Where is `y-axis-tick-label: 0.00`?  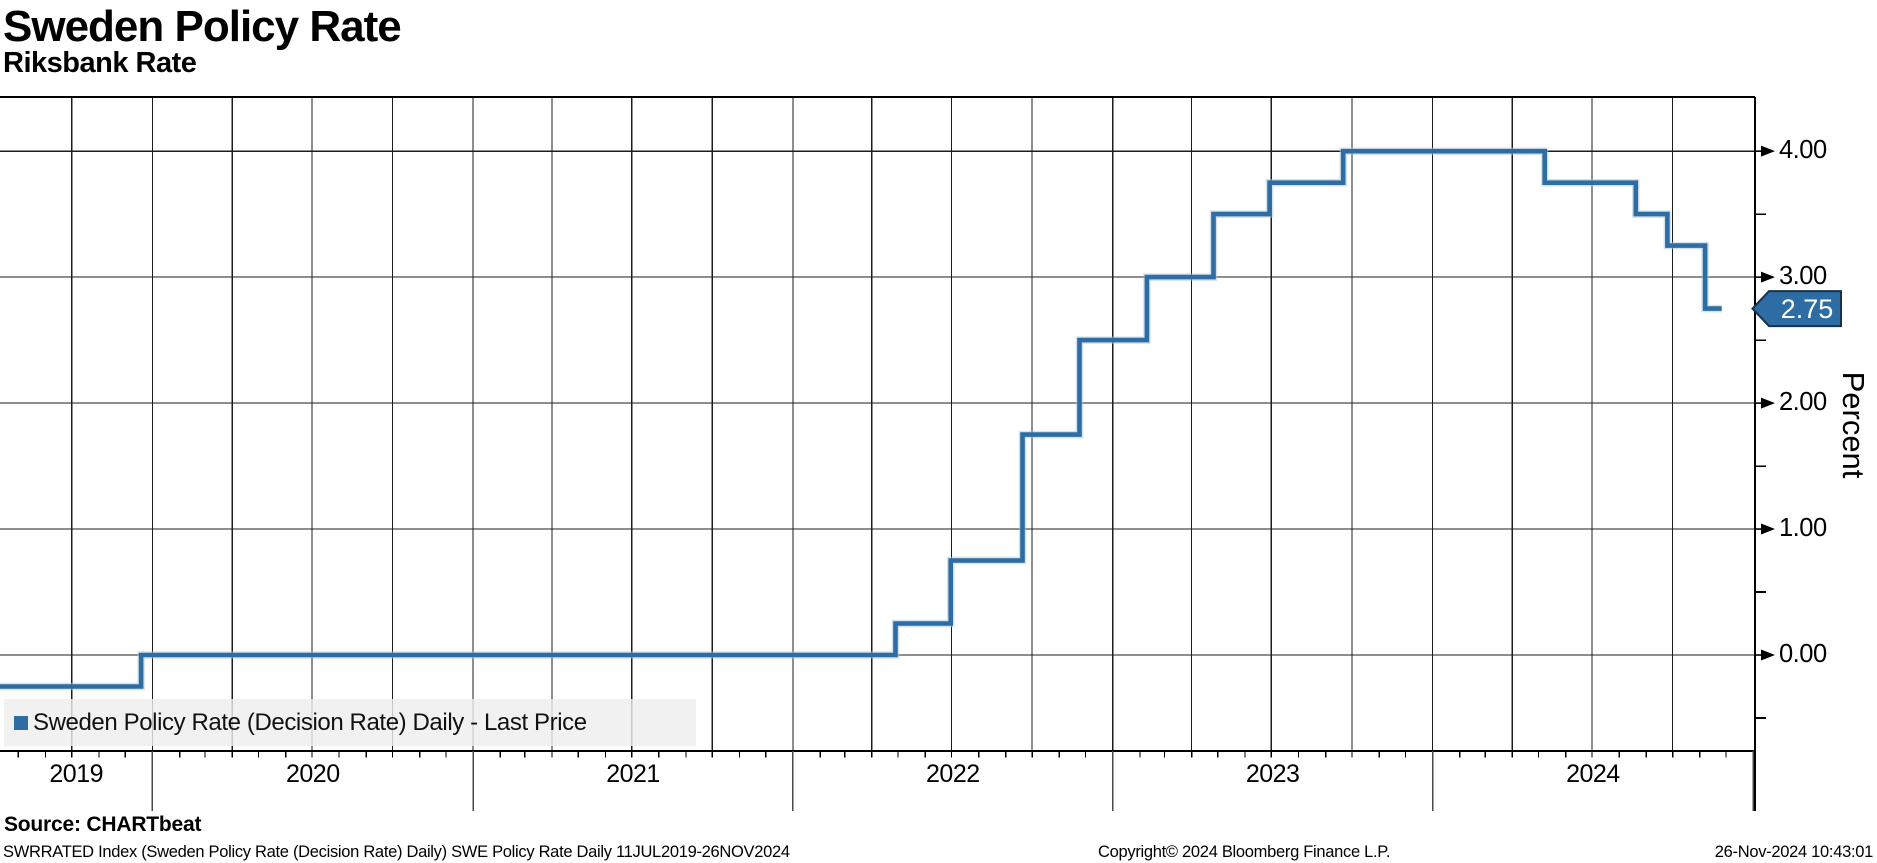
y-axis-tick-label: 0.00 is located at coordinates (1803, 653).